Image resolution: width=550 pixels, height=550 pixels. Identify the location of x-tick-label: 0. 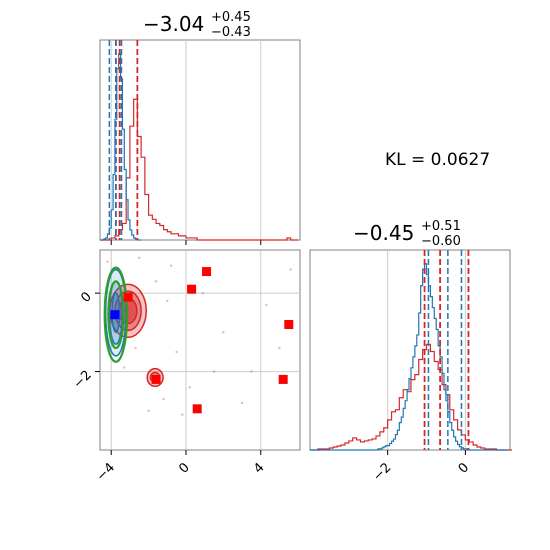
(184, 468).